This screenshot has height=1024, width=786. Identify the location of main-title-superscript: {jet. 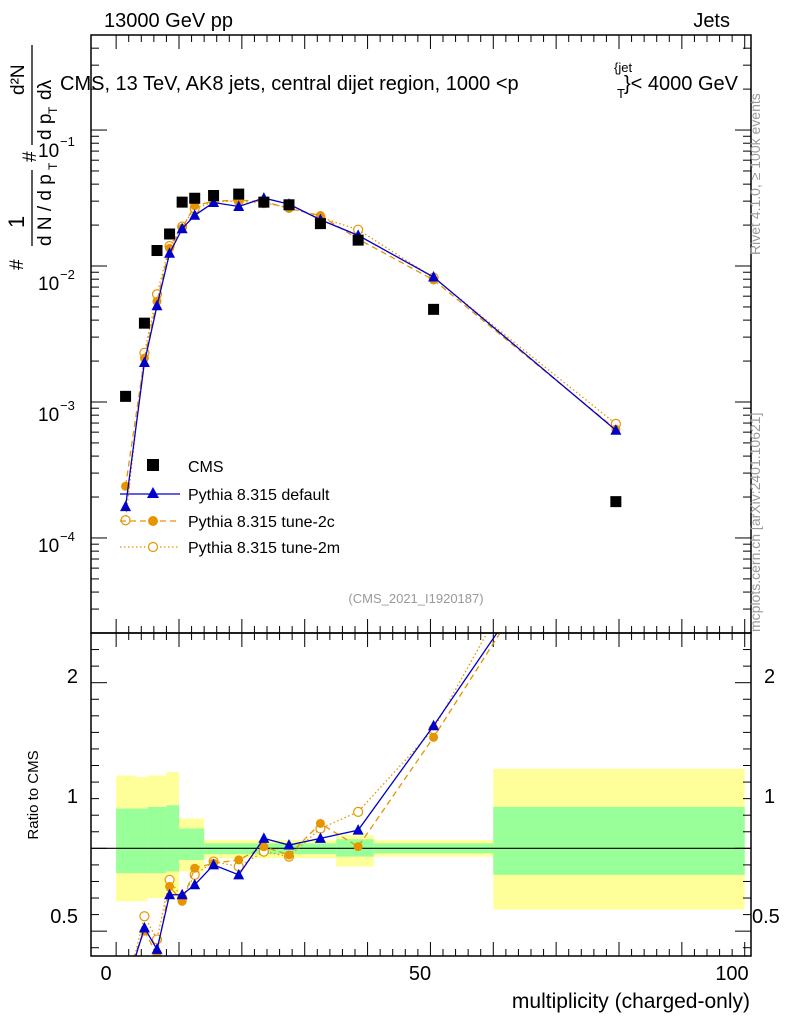
(623, 67).